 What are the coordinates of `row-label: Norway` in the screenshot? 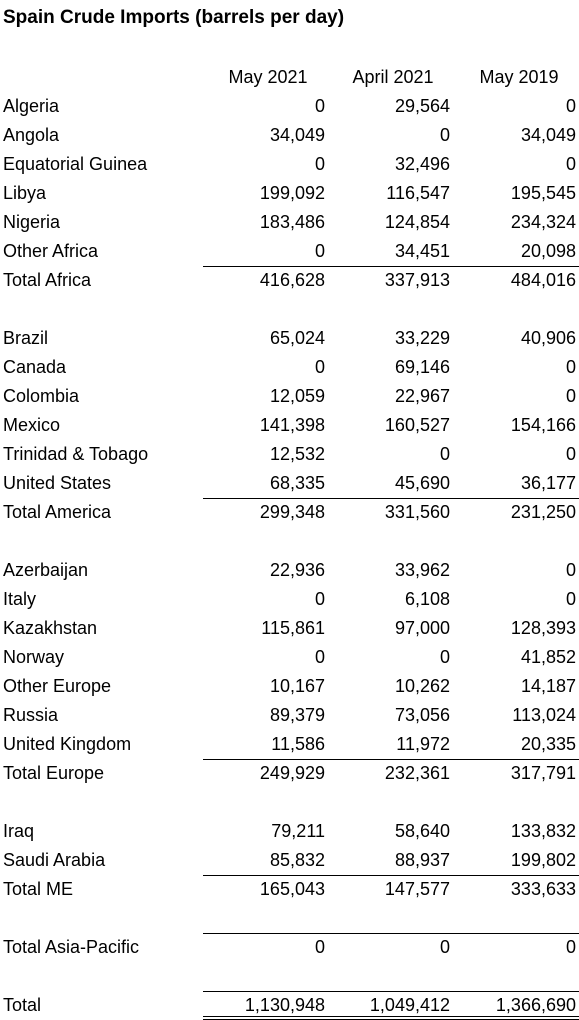 It's located at (34, 657).